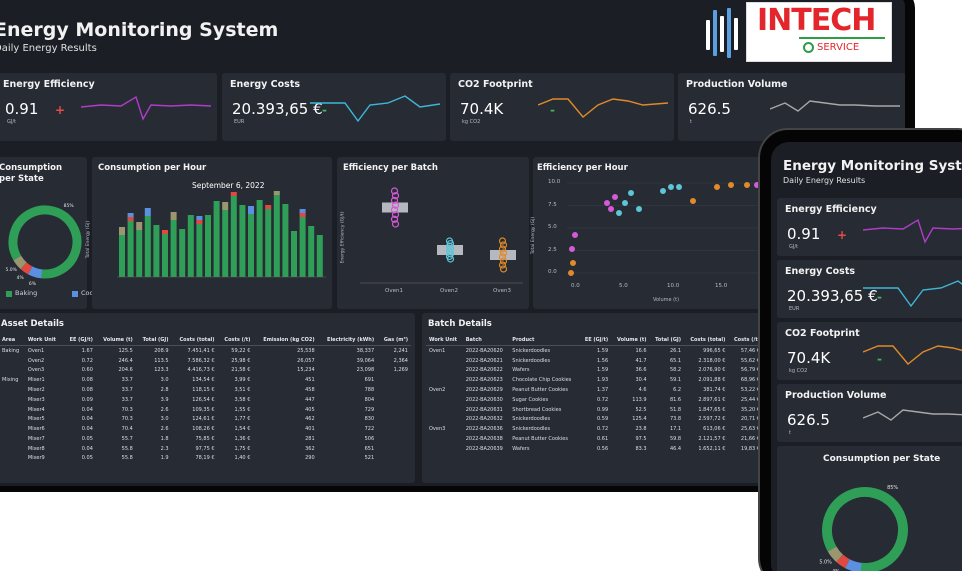 This screenshot has height=571, width=962. I want to click on table-cell: 46.4, so click(675, 448).